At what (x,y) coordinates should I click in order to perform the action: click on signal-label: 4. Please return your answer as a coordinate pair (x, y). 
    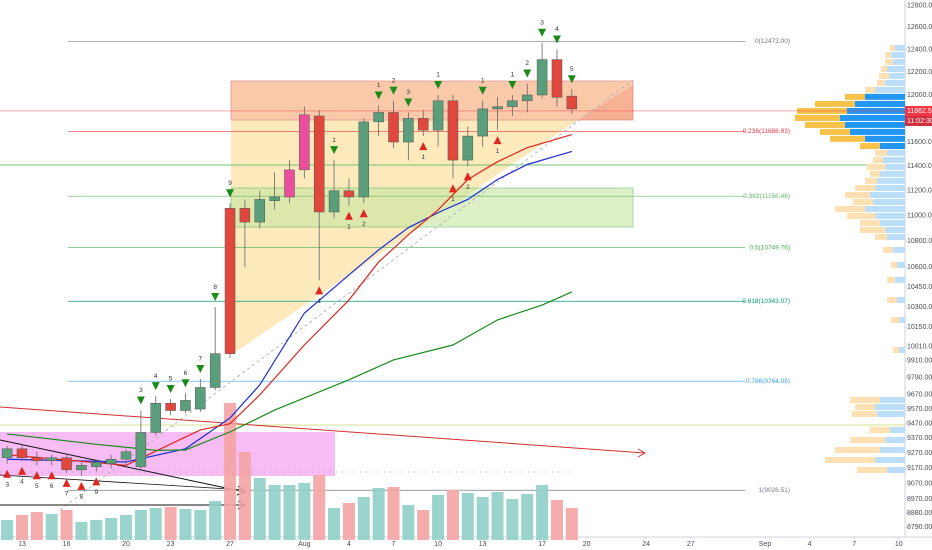
    Looking at the image, I should click on (557, 29).